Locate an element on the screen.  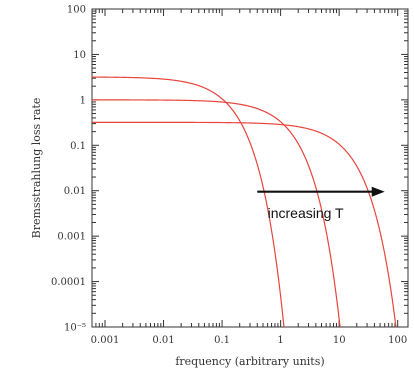
annotation-group: increasing T is located at coordinates (321, 203).